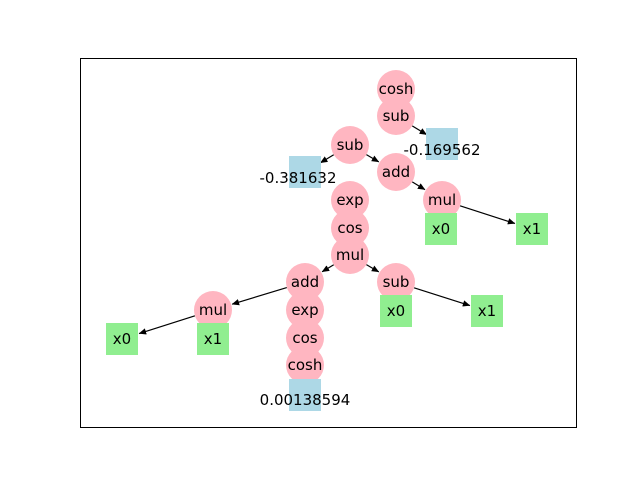  Describe the element at coordinates (167, 325) in the screenshot. I see `edge-mul3-x0c` at that location.